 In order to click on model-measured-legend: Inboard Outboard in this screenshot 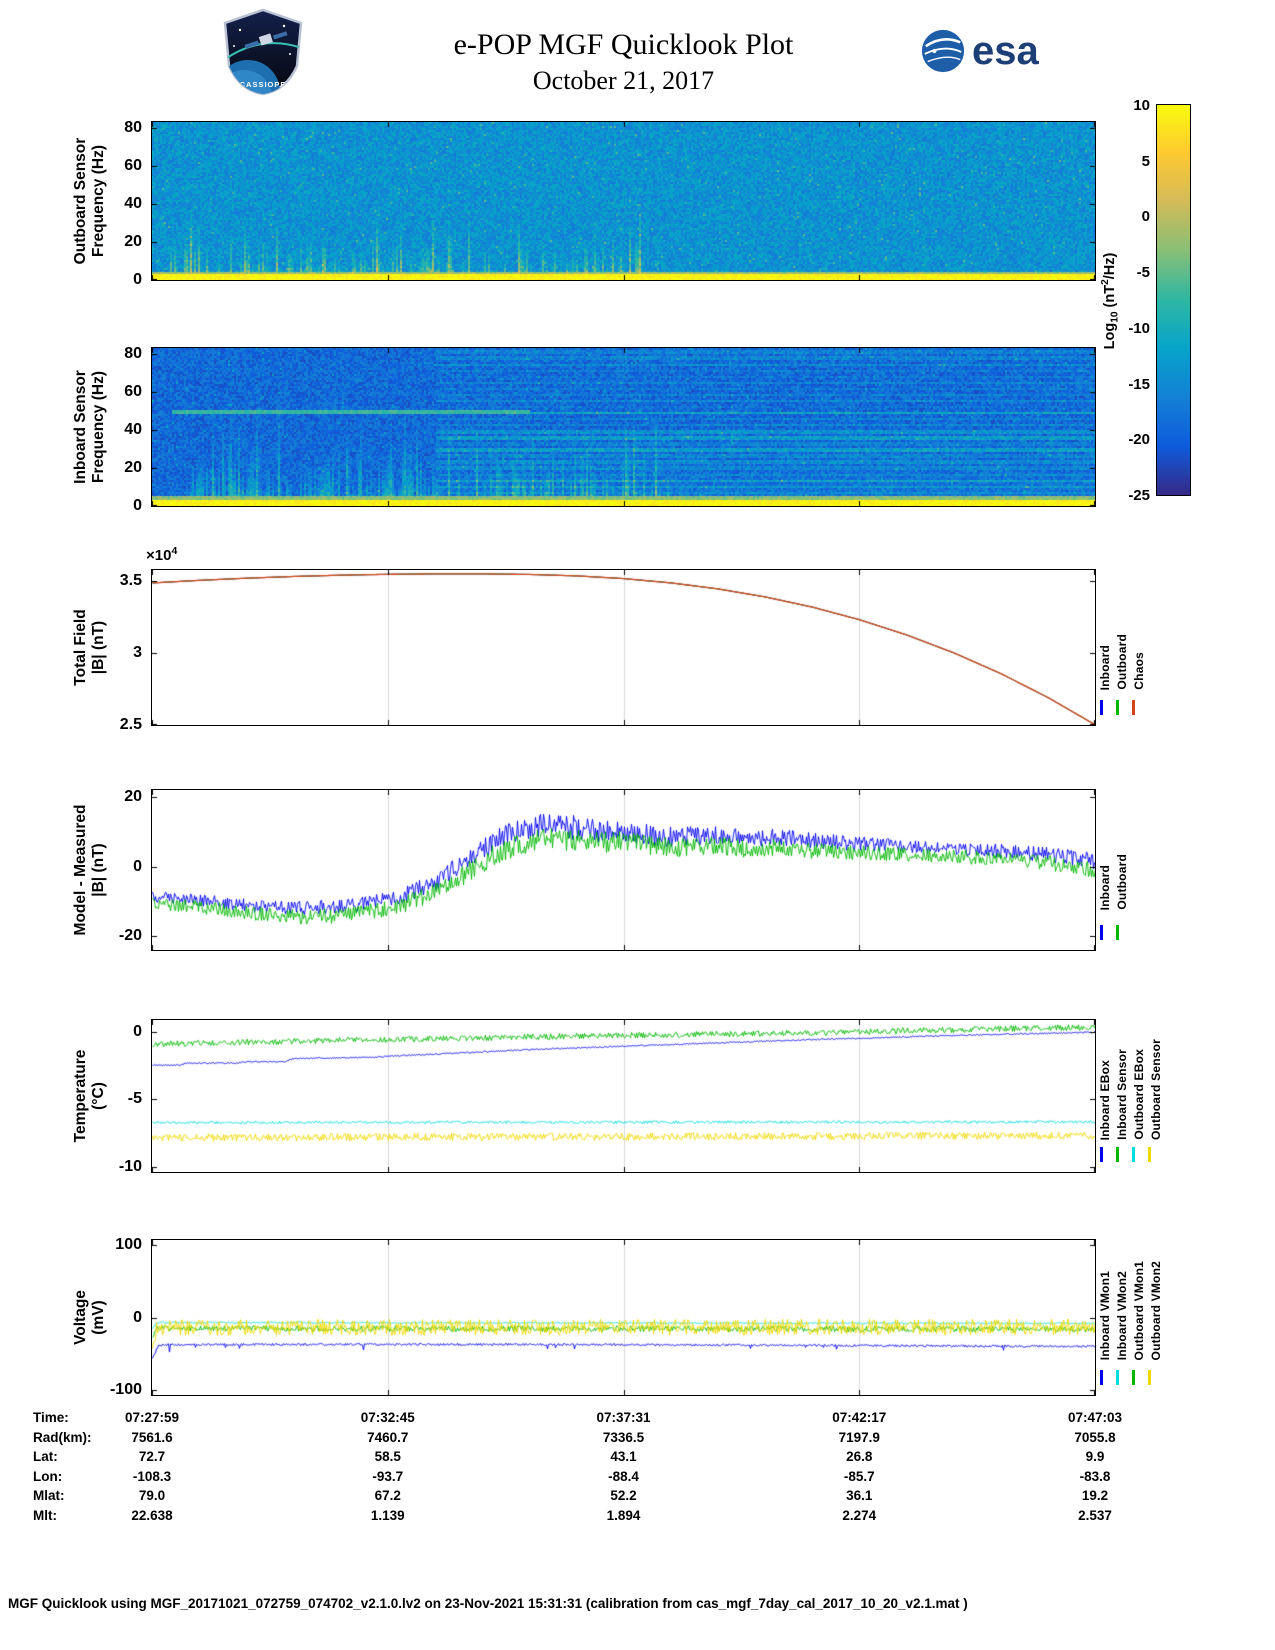, I will do `click(1131, 870)`.